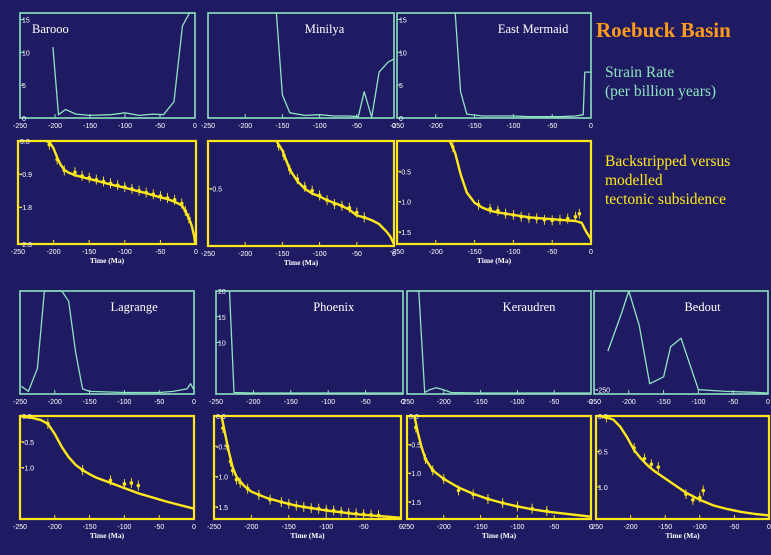 The height and width of the screenshot is (555, 771). What do you see at coordinates (591, 402) in the screenshot?
I see `keraudren-strain-xtick-label: 0` at bounding box center [591, 402].